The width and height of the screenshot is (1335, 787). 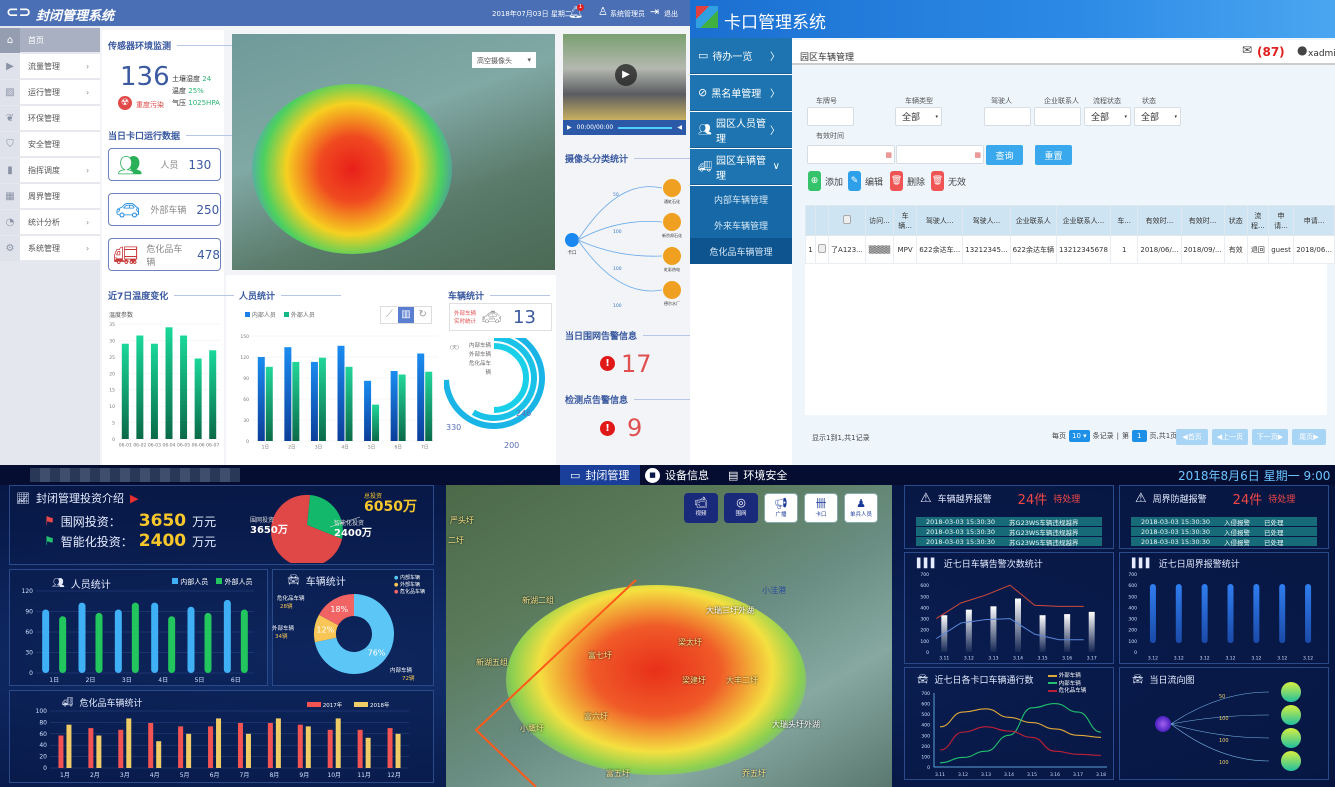 What do you see at coordinates (701, 508) in the screenshot?
I see `map-layer-button: 📹︎ 视频` at bounding box center [701, 508].